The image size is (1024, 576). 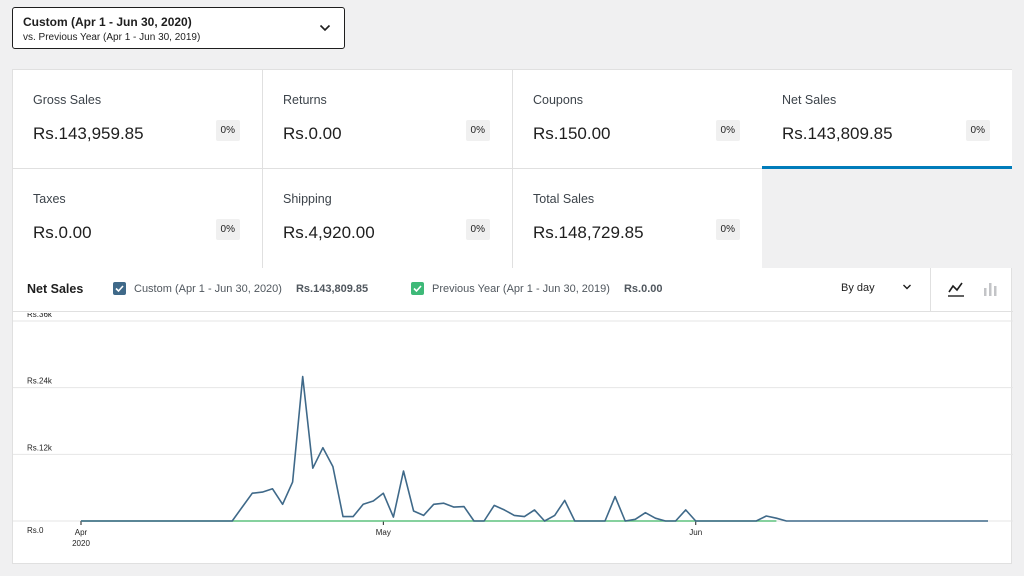 I want to click on tile-label: Shipping, so click(x=307, y=199).